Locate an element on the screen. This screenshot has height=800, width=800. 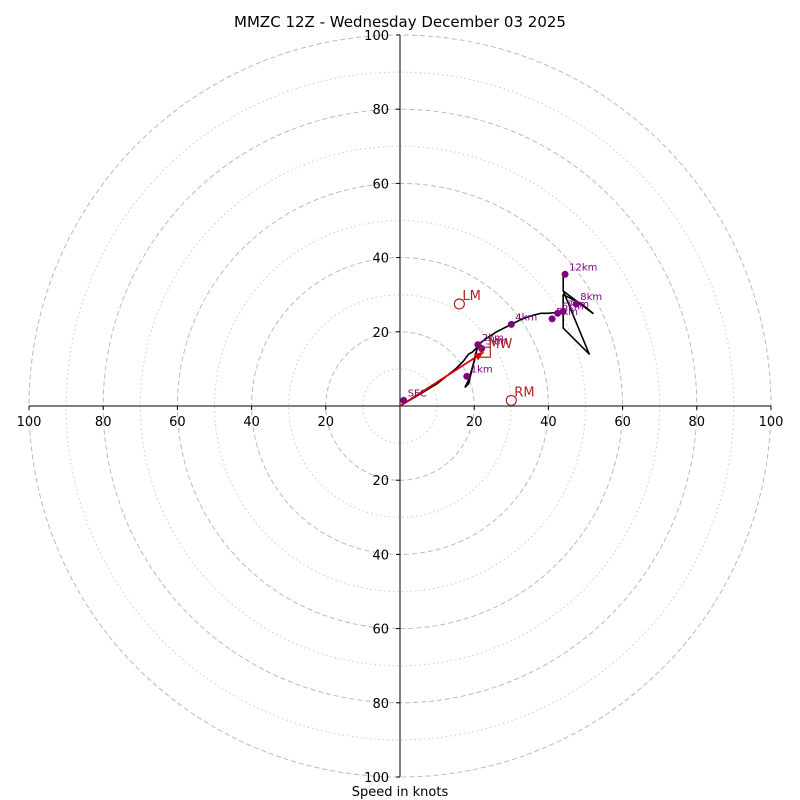
height-label-5km: 5km is located at coordinates (567, 312).